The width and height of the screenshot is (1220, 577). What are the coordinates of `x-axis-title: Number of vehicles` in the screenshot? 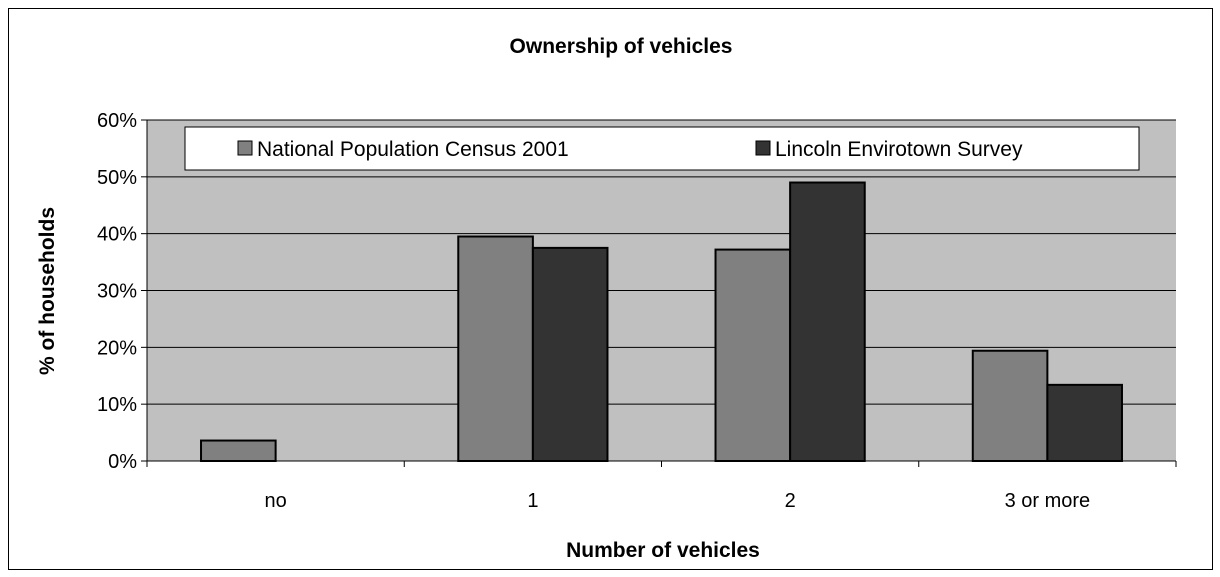 It's located at (663, 550).